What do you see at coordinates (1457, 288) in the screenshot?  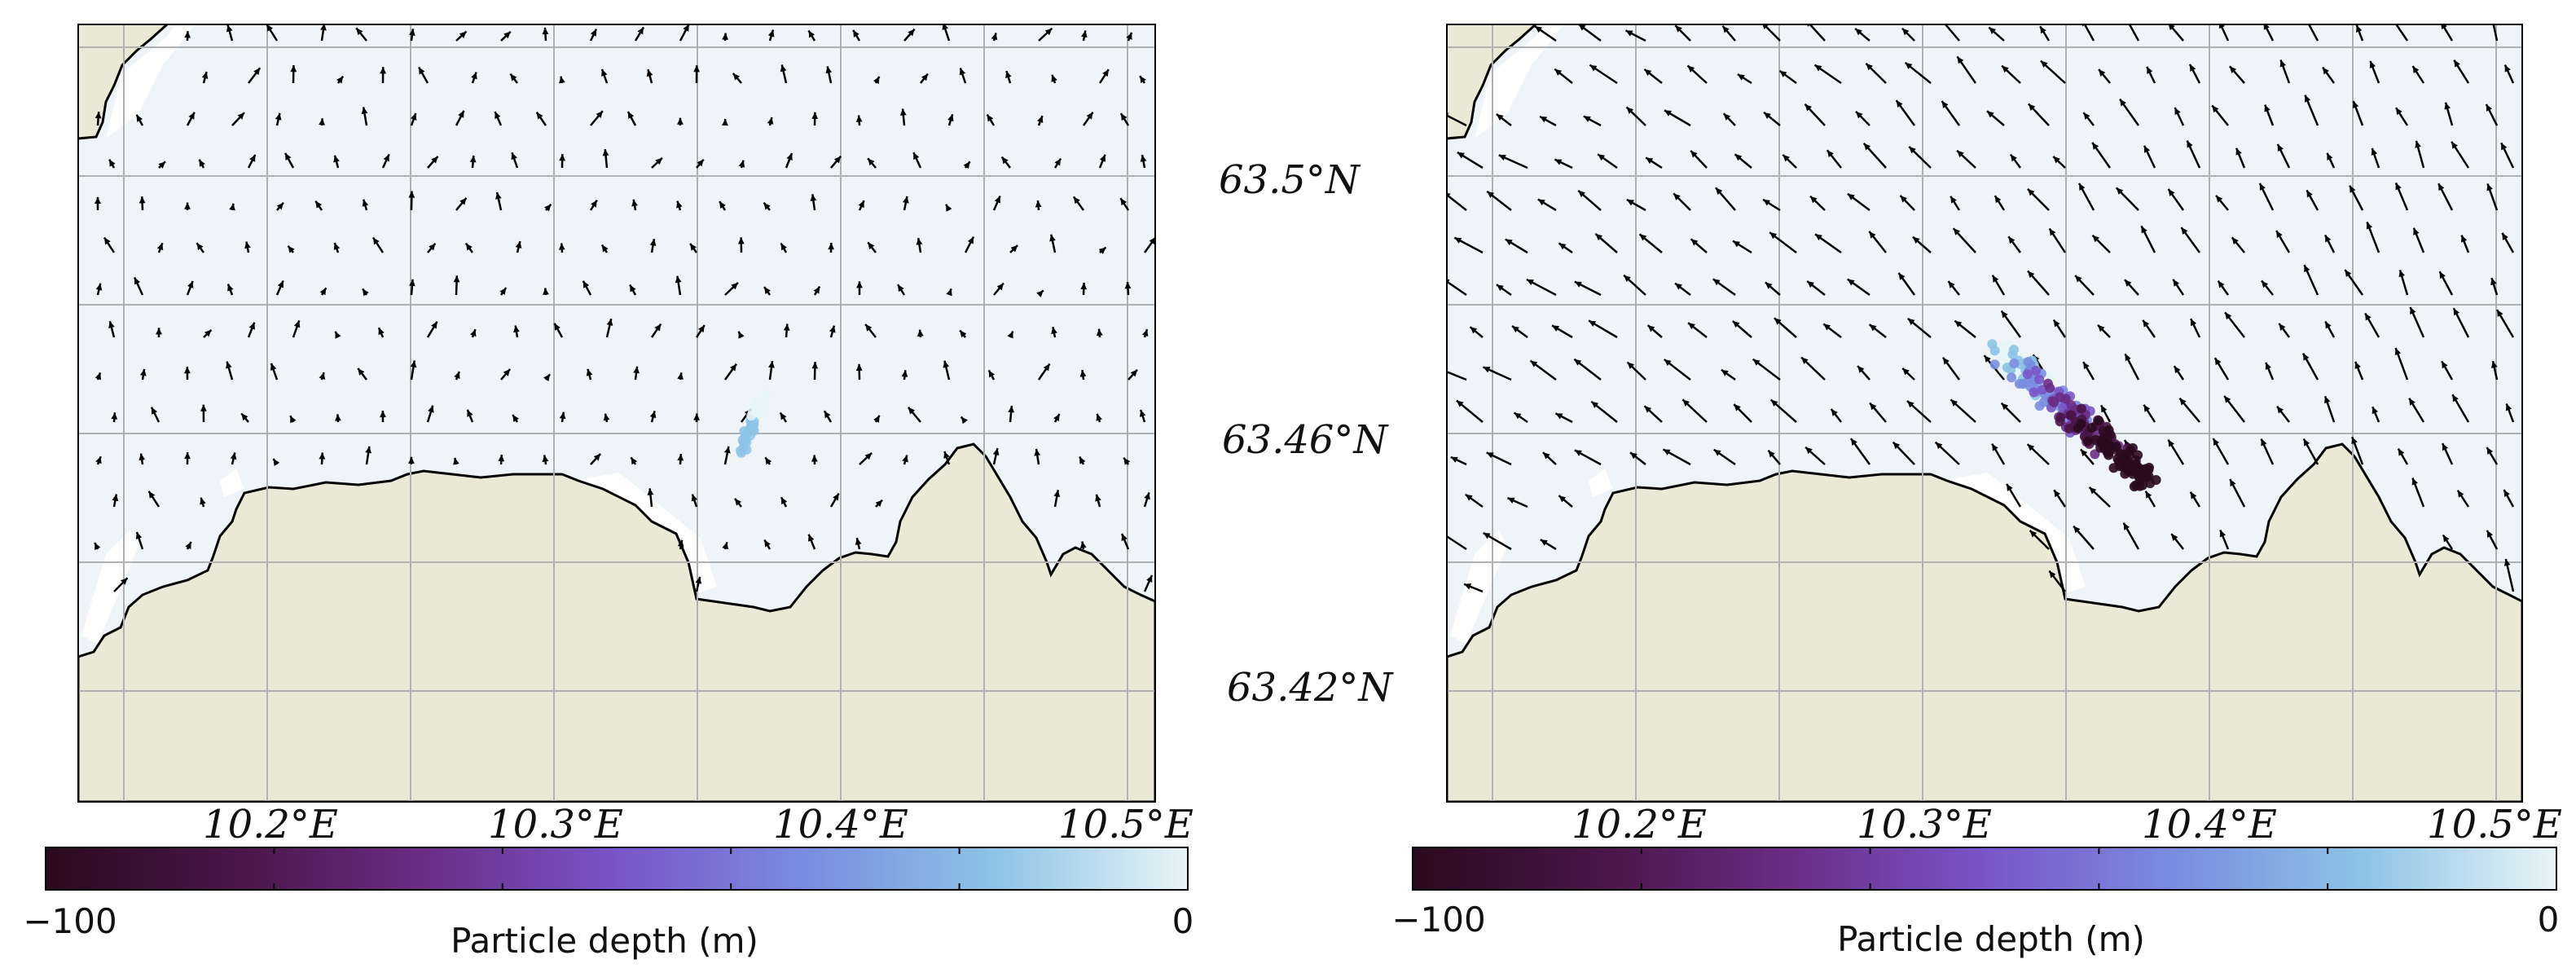 I see `current-arrow` at bounding box center [1457, 288].